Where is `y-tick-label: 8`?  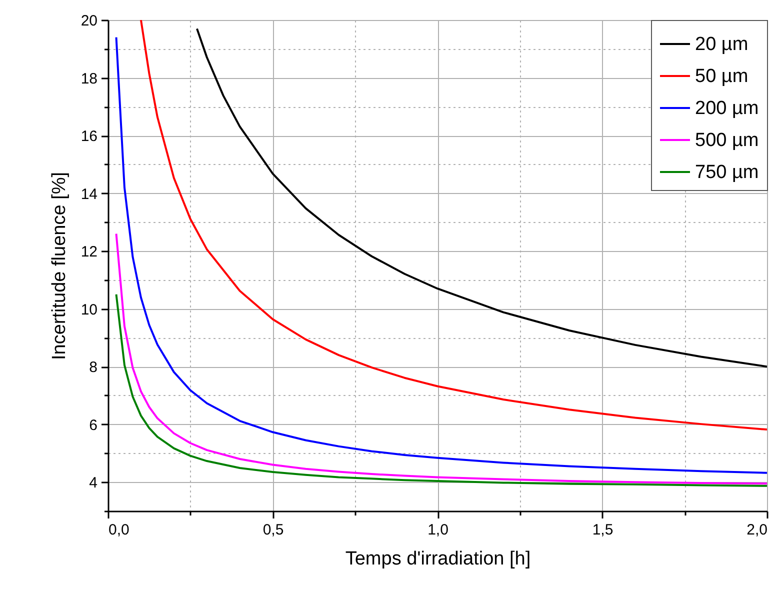
y-tick-label: 8 is located at coordinates (93, 367).